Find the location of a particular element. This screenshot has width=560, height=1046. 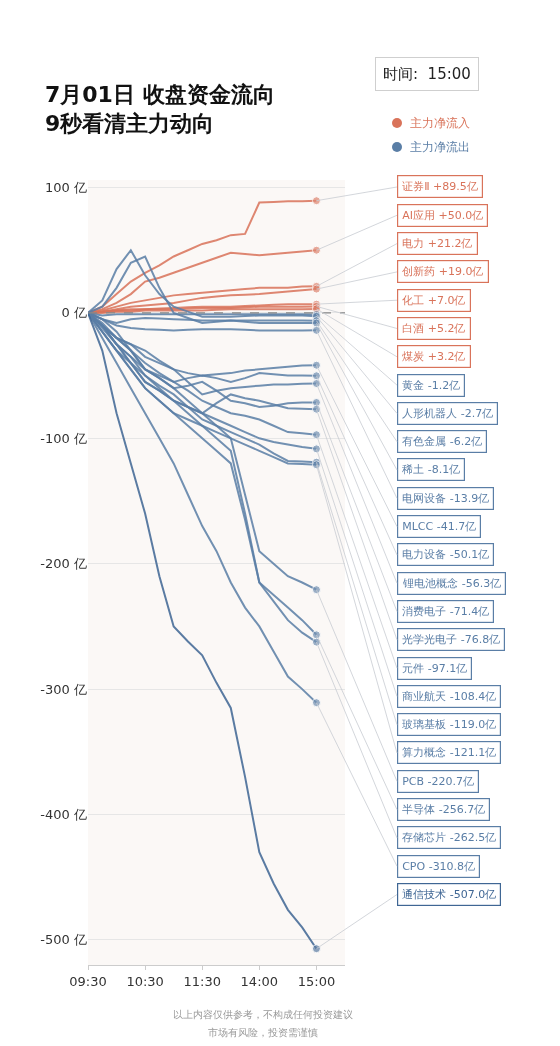

text: 锂电池概念 -56.3亿 is located at coordinates (452, 584).